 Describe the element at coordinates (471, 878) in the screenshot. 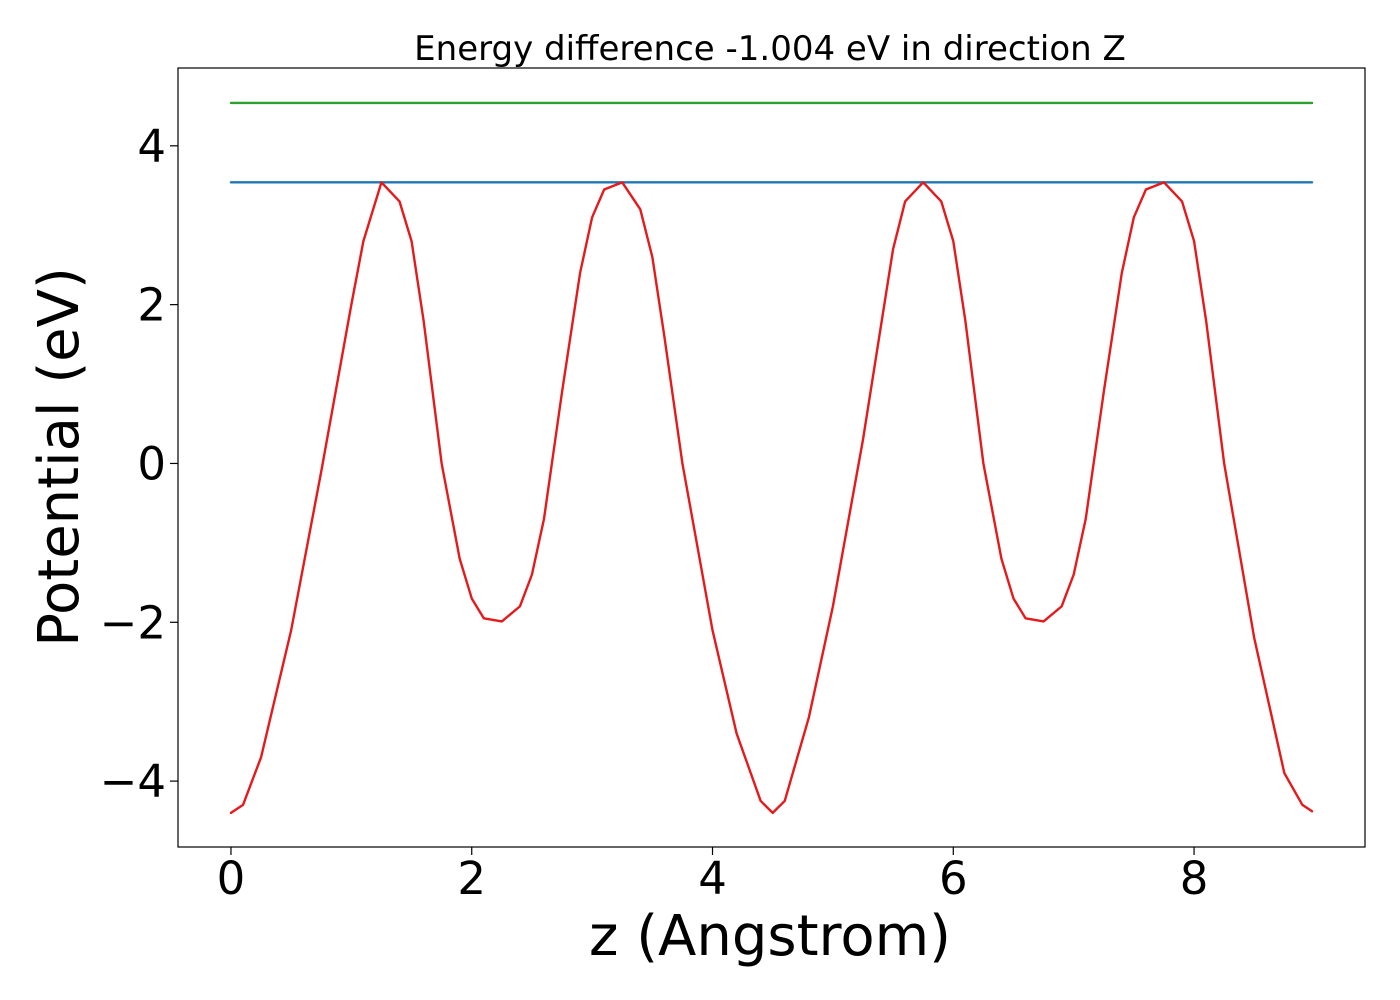

I see `x-tick-label: 2` at that location.